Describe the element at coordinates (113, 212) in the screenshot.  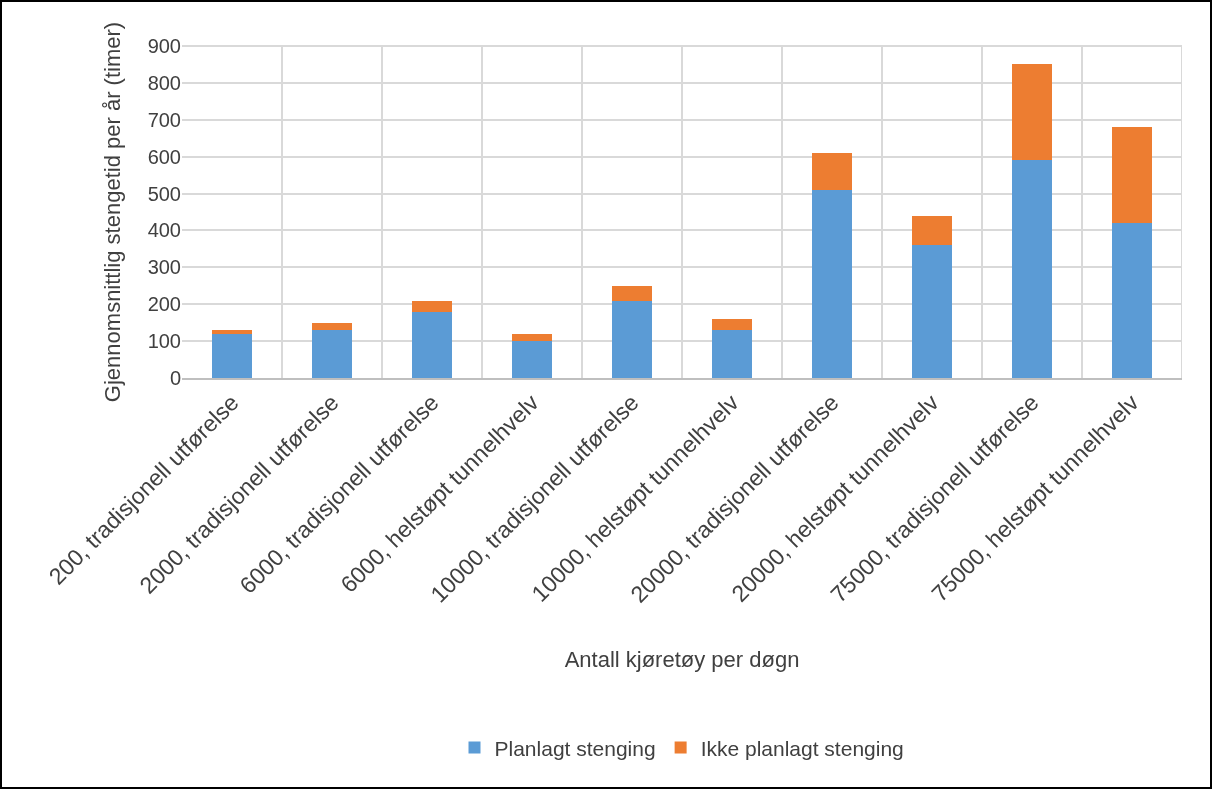
I see `y-axis-title: Gjennomsnittlig stengetid per år (timer)` at that location.